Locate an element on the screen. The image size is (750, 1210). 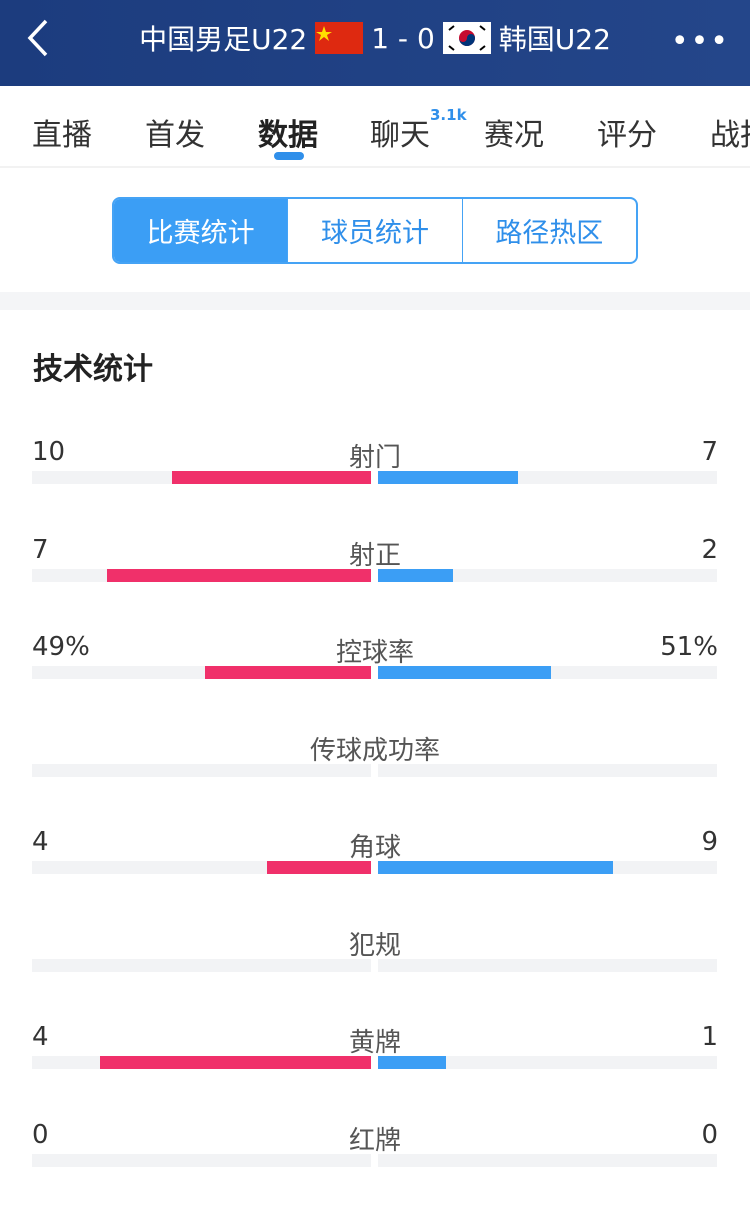
segment-heatmap: 路径热区 is located at coordinates (548, 230).